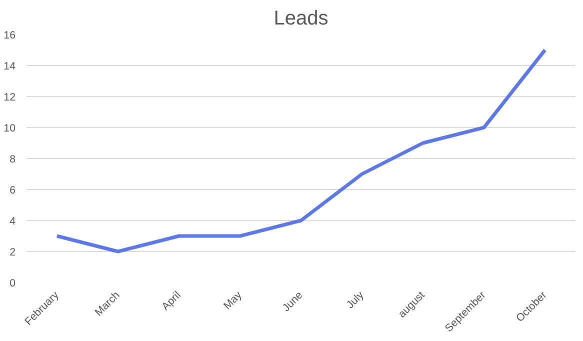 This screenshot has height=341, width=583. I want to click on y-tick-label: 6, so click(13, 190).